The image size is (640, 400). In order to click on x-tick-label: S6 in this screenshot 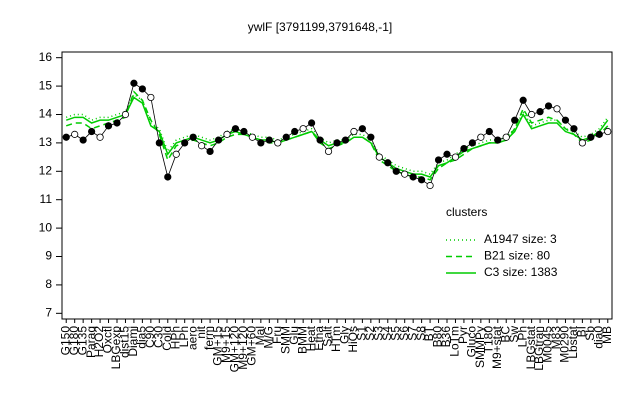, I will do `click(404, 333)`.